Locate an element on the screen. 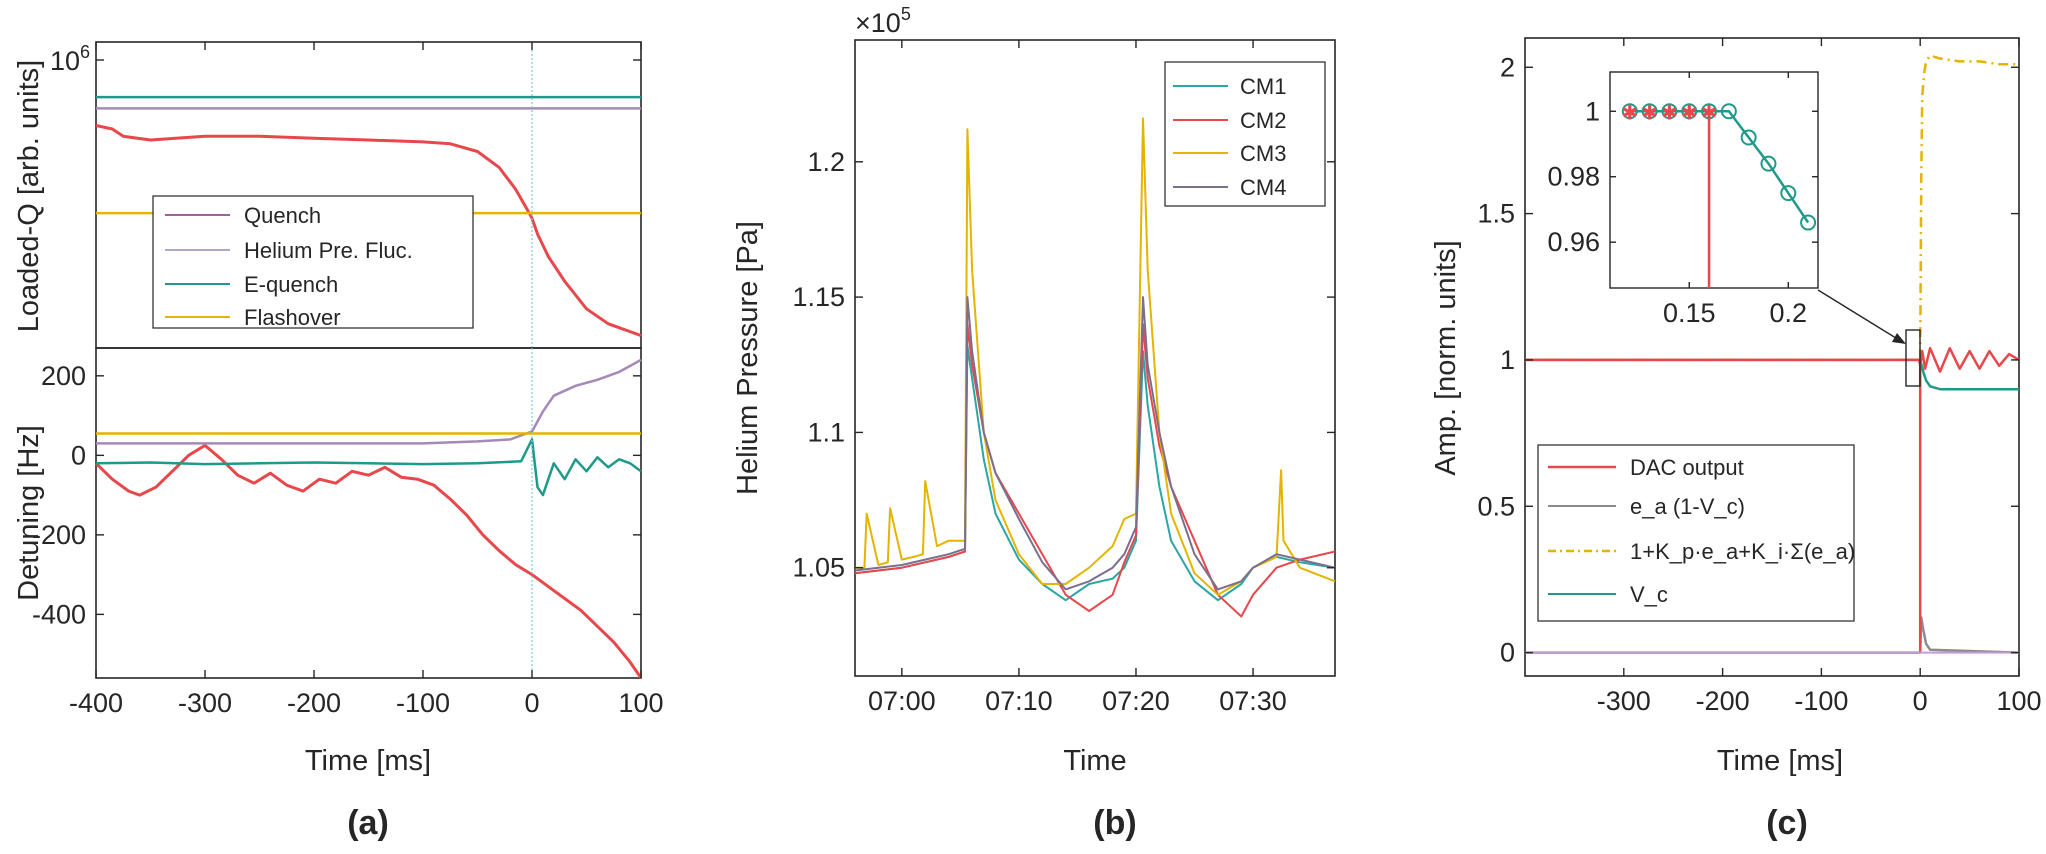  b-x-tick-label: 07:10 is located at coordinates (1019, 701).